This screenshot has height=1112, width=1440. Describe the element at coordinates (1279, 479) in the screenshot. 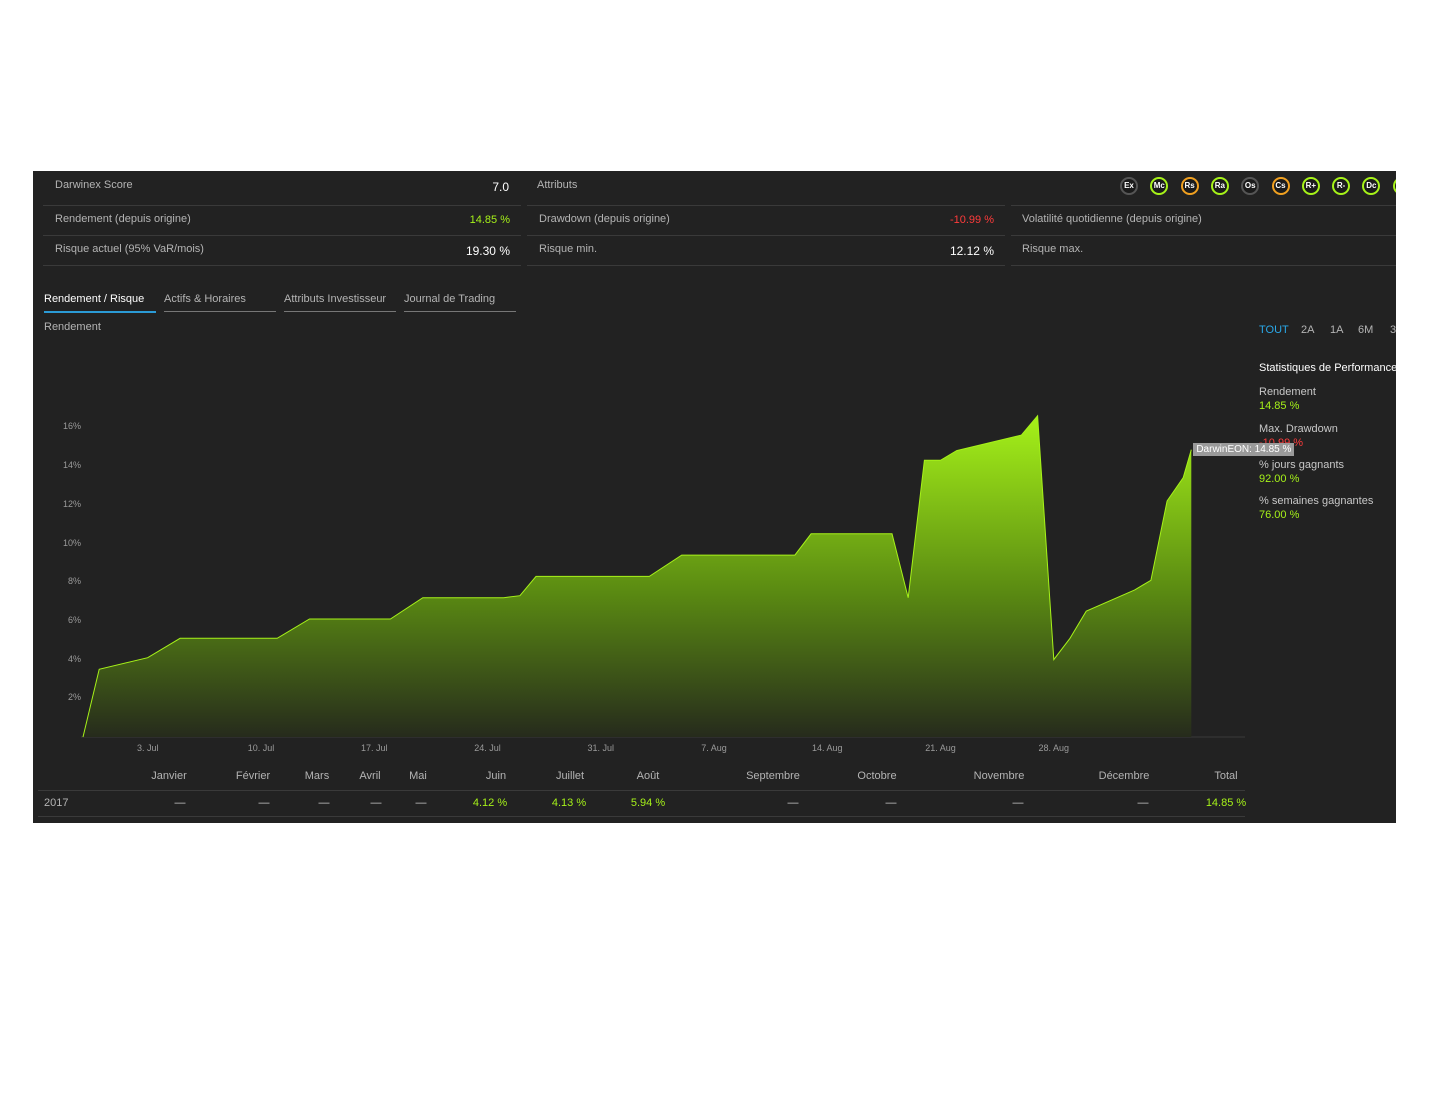

I see `perf-value-jours: 92.00 %` at that location.